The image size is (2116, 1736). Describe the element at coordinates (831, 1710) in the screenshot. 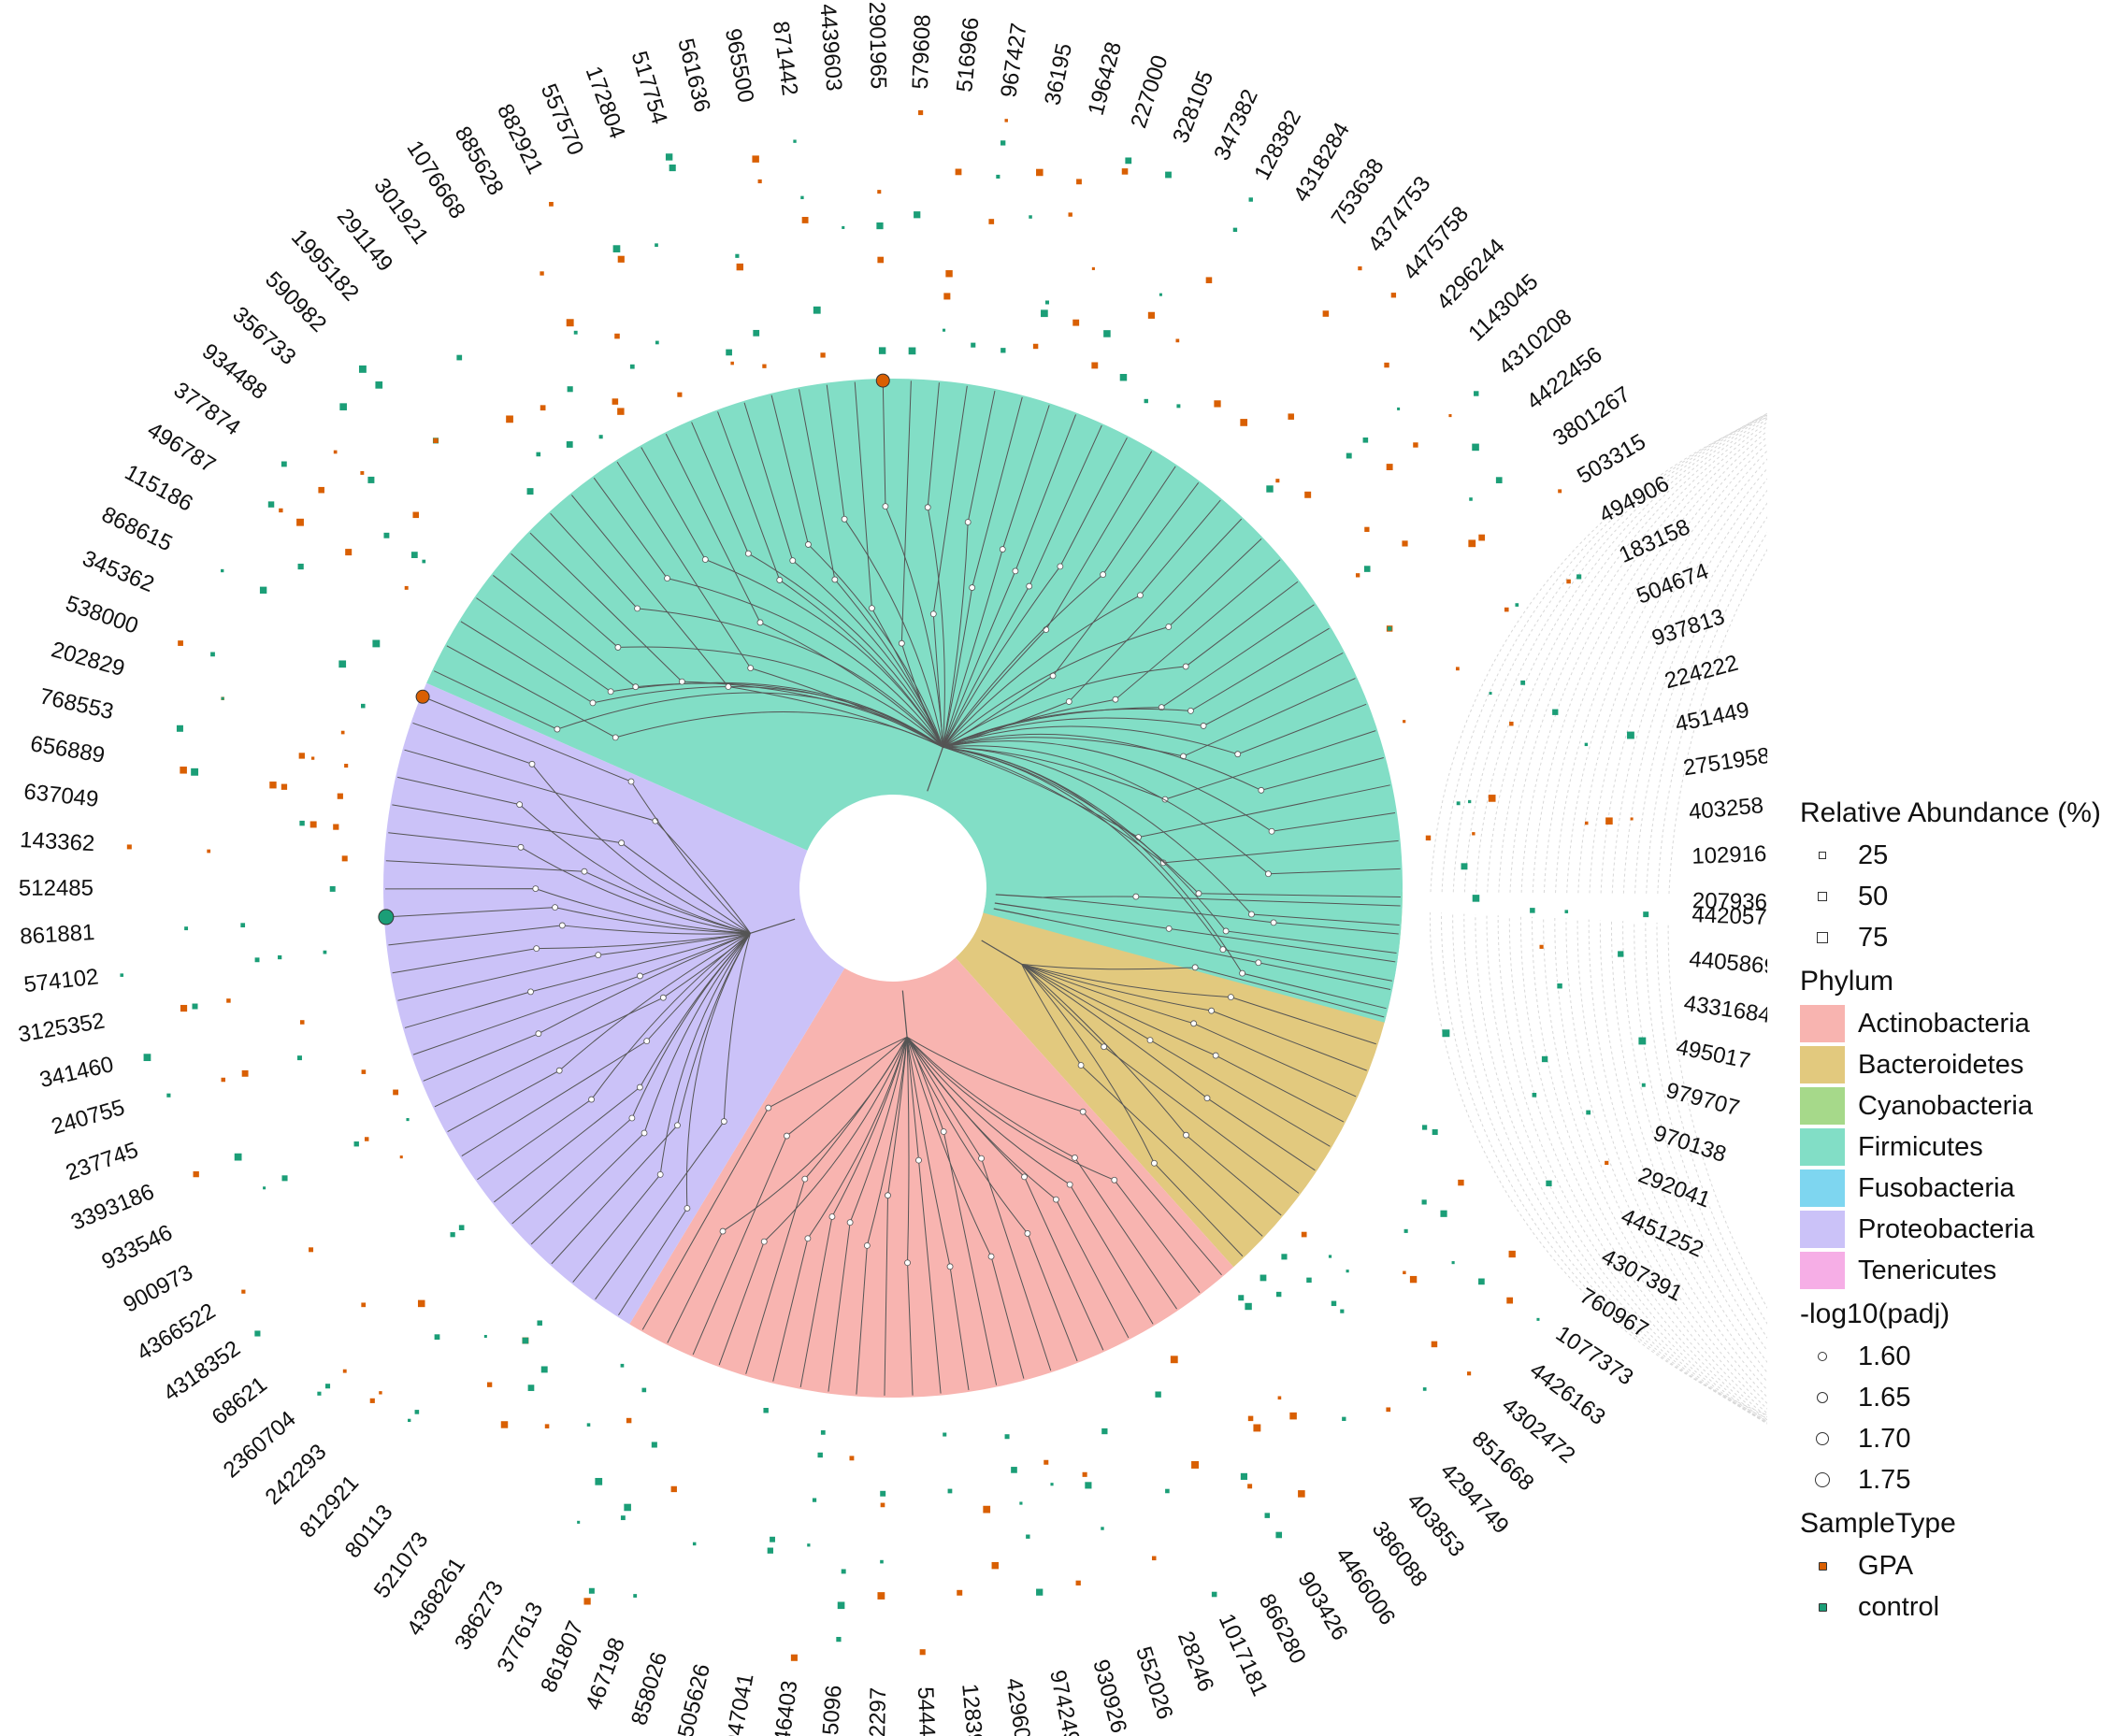

I see `tip-label: 495096` at that location.